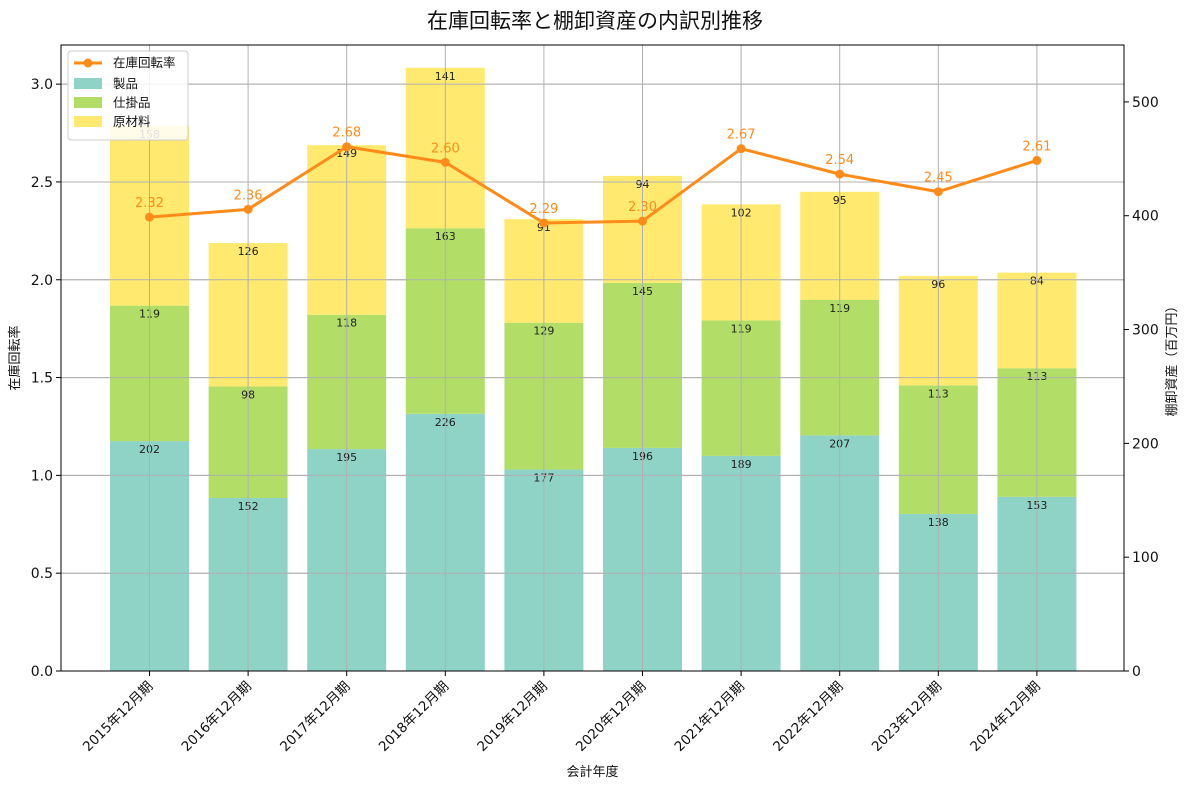  I want to click on x-tick-label: 2017年12月期, so click(315, 717).